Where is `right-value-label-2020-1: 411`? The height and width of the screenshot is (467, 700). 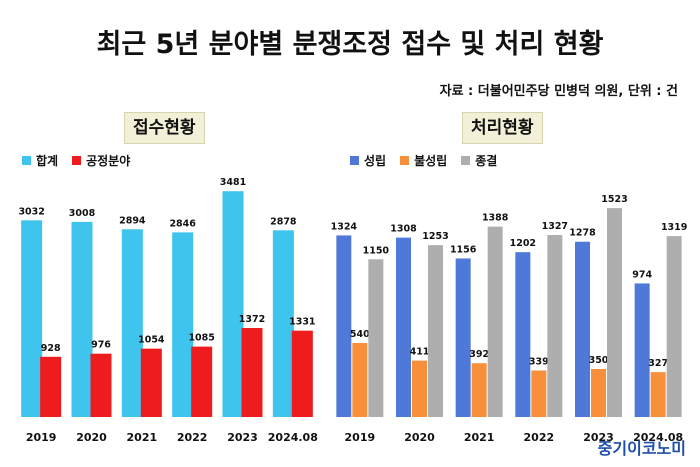 right-value-label-2020-1: 411 is located at coordinates (420, 352).